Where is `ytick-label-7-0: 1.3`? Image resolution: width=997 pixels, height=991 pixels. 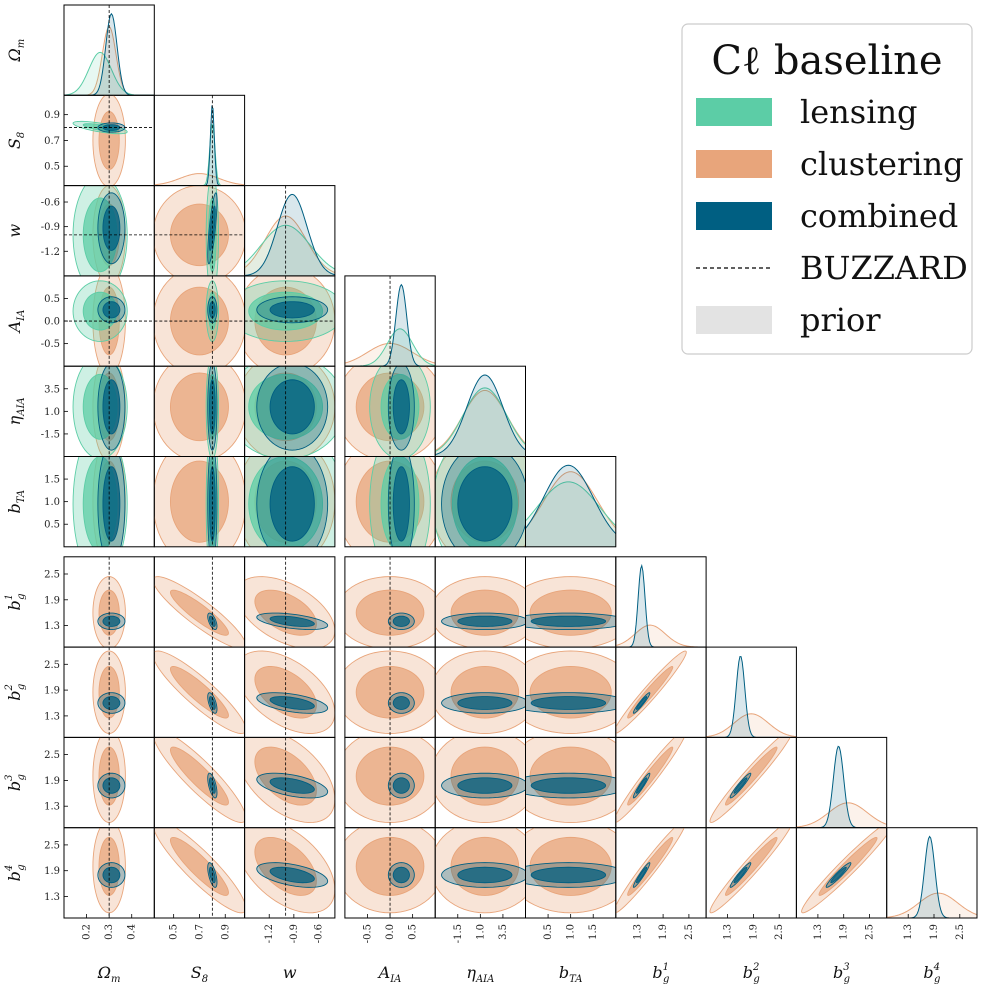 ytick-label-7-0: 1.3 is located at coordinates (52, 716).